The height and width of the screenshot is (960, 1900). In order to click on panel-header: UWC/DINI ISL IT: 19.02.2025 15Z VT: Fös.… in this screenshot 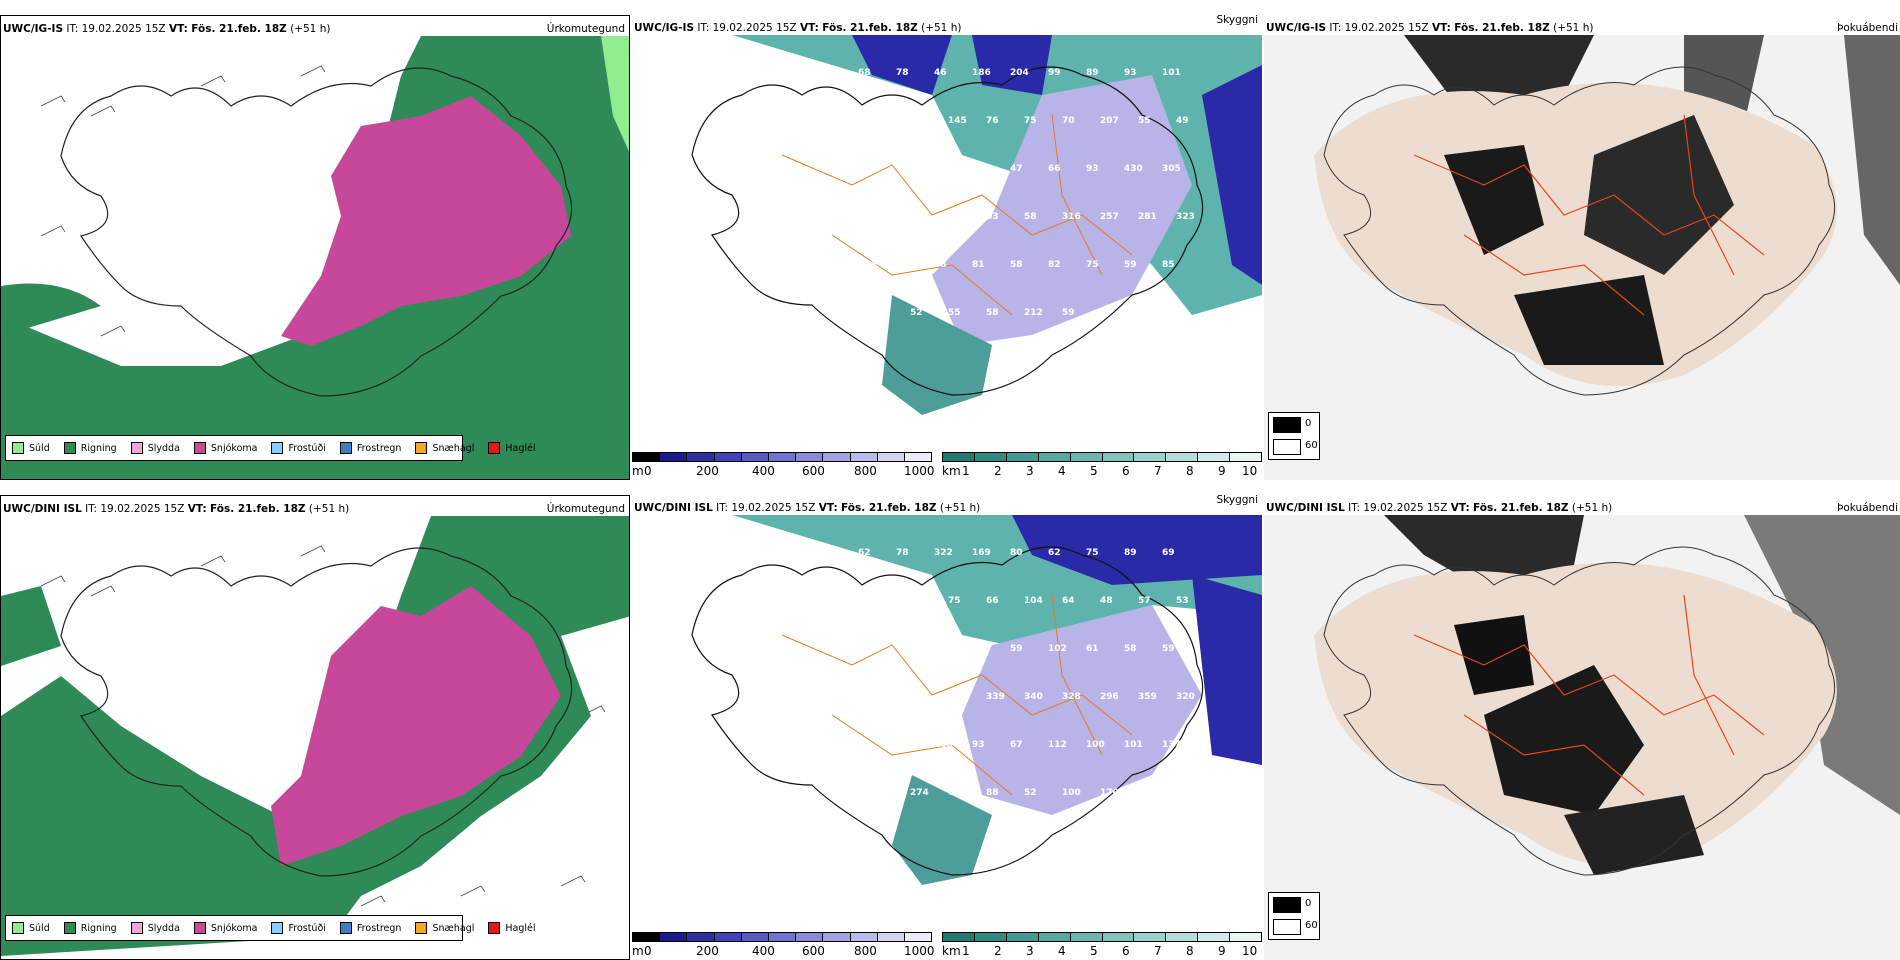, I will do `click(1582, 508)`.